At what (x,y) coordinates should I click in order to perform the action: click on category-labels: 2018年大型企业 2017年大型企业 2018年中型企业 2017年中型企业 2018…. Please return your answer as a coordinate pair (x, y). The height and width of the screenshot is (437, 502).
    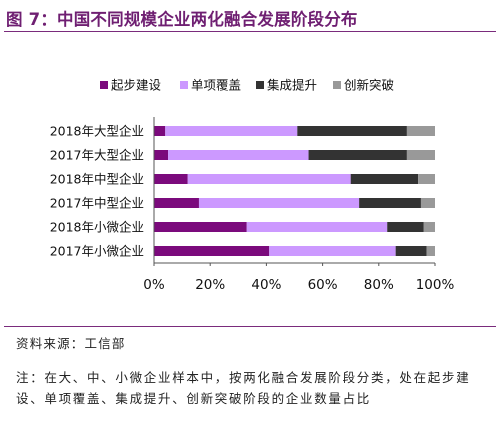
    Looking at the image, I should click on (97, 191).